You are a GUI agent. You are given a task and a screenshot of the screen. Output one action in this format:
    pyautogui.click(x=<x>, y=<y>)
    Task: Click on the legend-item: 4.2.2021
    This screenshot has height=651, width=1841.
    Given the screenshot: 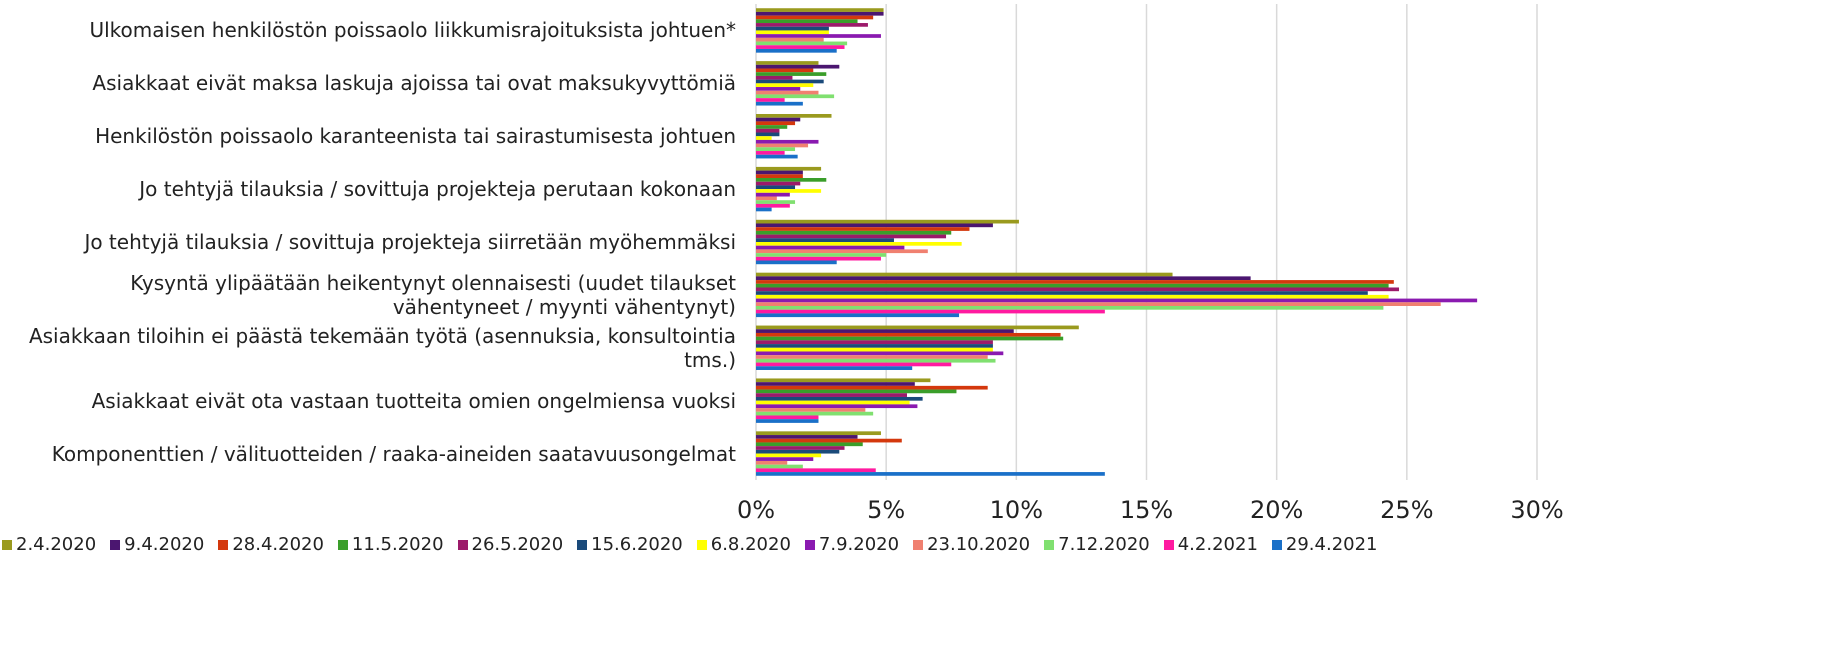 What is the action you would take?
    pyautogui.click(x=1210, y=544)
    